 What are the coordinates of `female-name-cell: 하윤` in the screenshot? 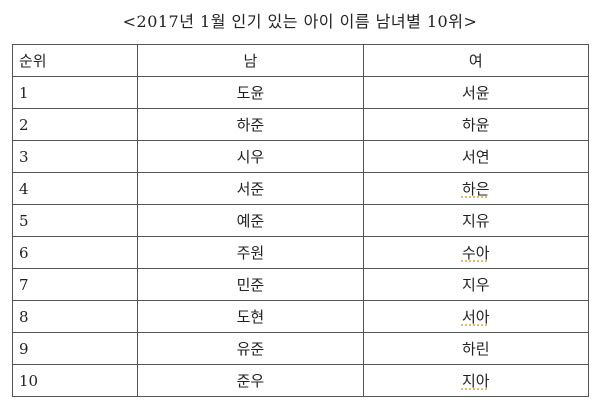 It's located at (476, 124).